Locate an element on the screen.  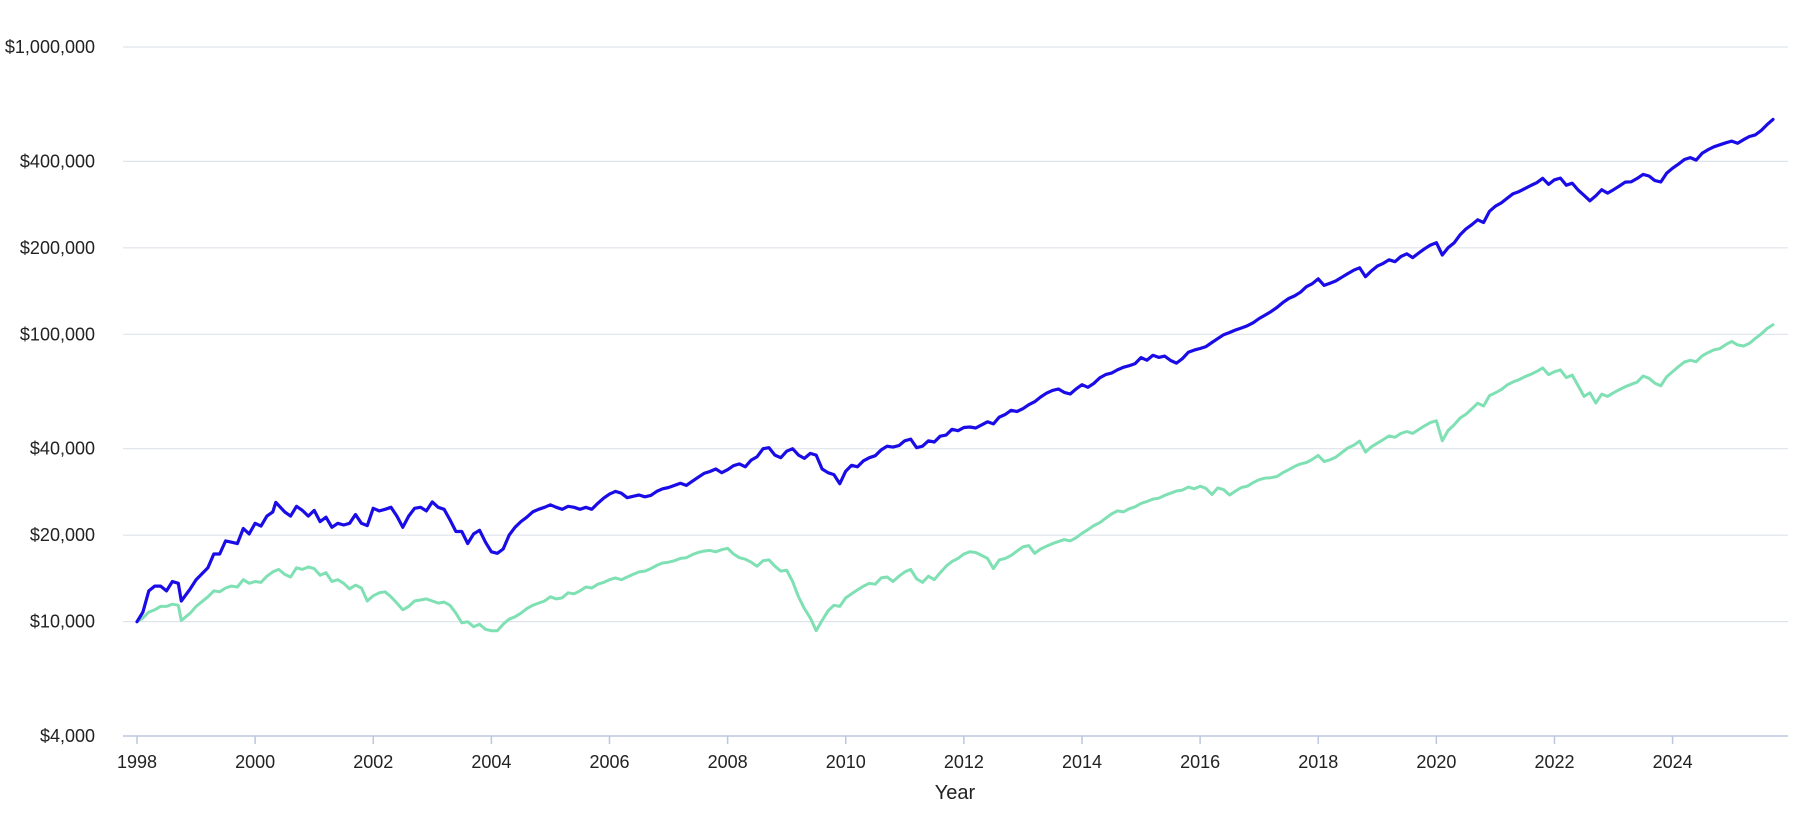
x-tick-label: 2024 is located at coordinates (1673, 762).